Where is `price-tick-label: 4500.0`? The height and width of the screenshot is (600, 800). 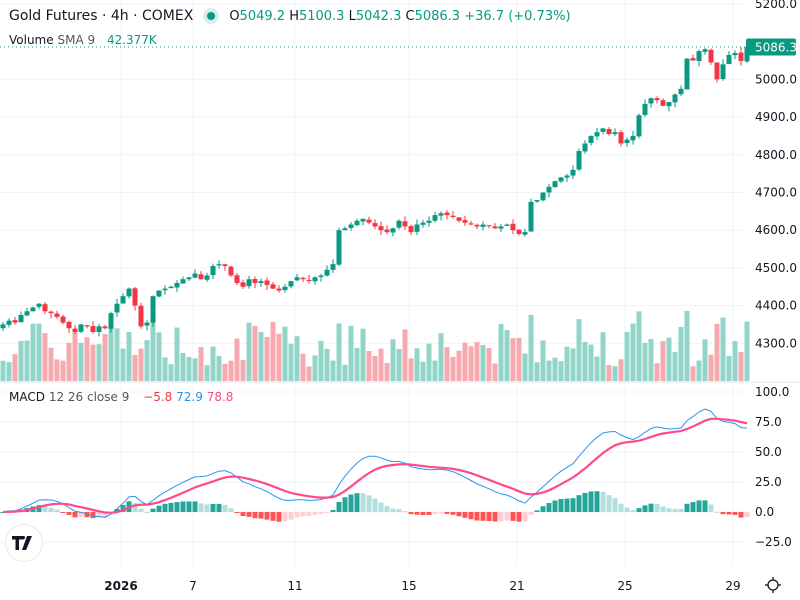 price-tick-label: 4500.0 is located at coordinates (776, 268).